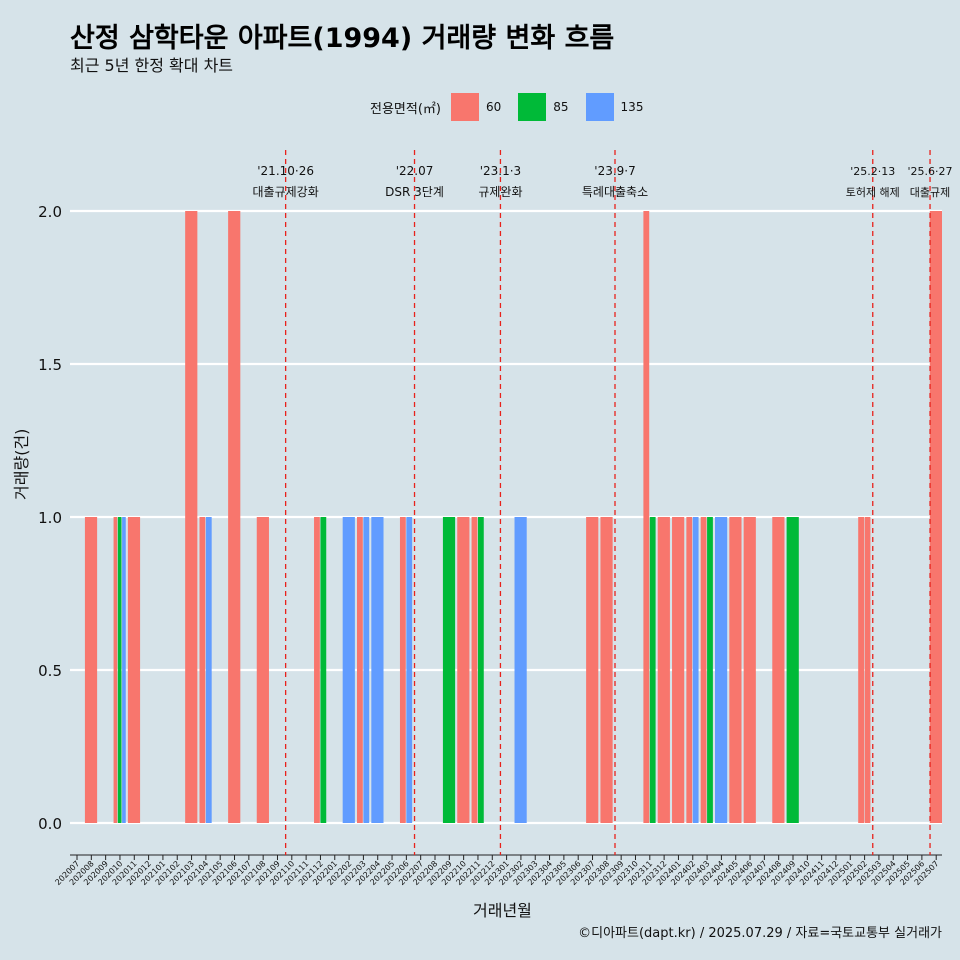 The width and height of the screenshot is (960, 960). I want to click on y-tick-label: 2.0, so click(50, 212).